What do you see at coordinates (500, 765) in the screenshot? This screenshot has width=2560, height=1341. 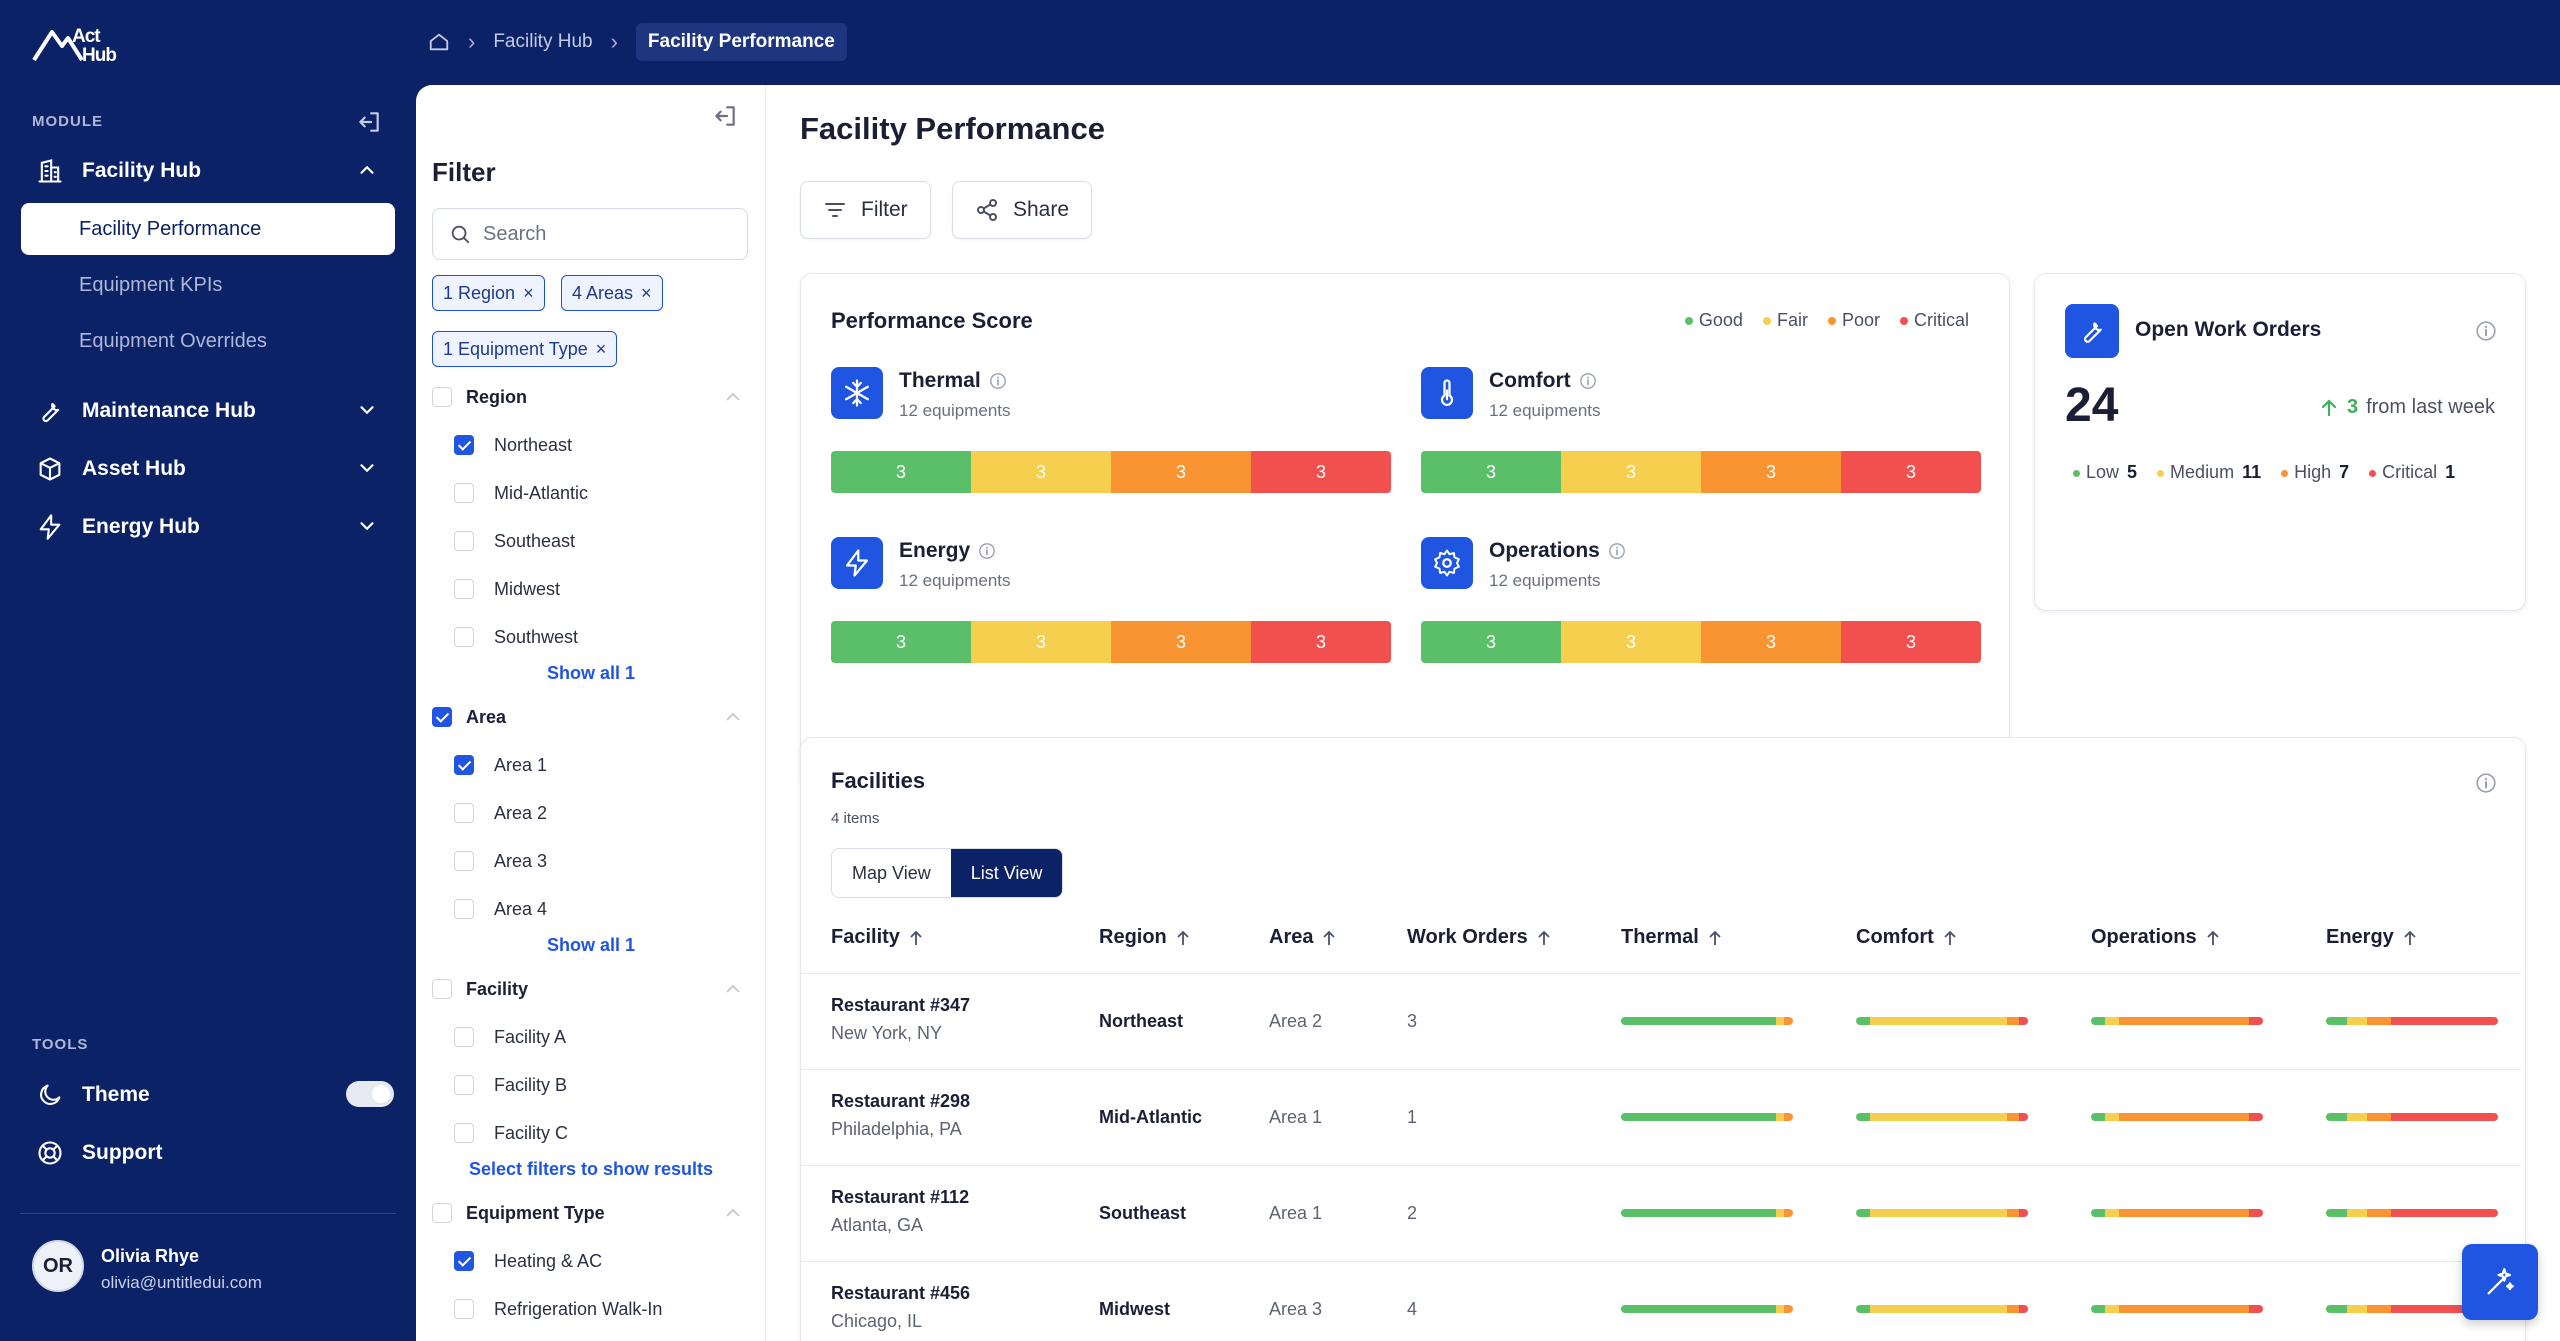 I see `option-area-1: Area 1` at bounding box center [500, 765].